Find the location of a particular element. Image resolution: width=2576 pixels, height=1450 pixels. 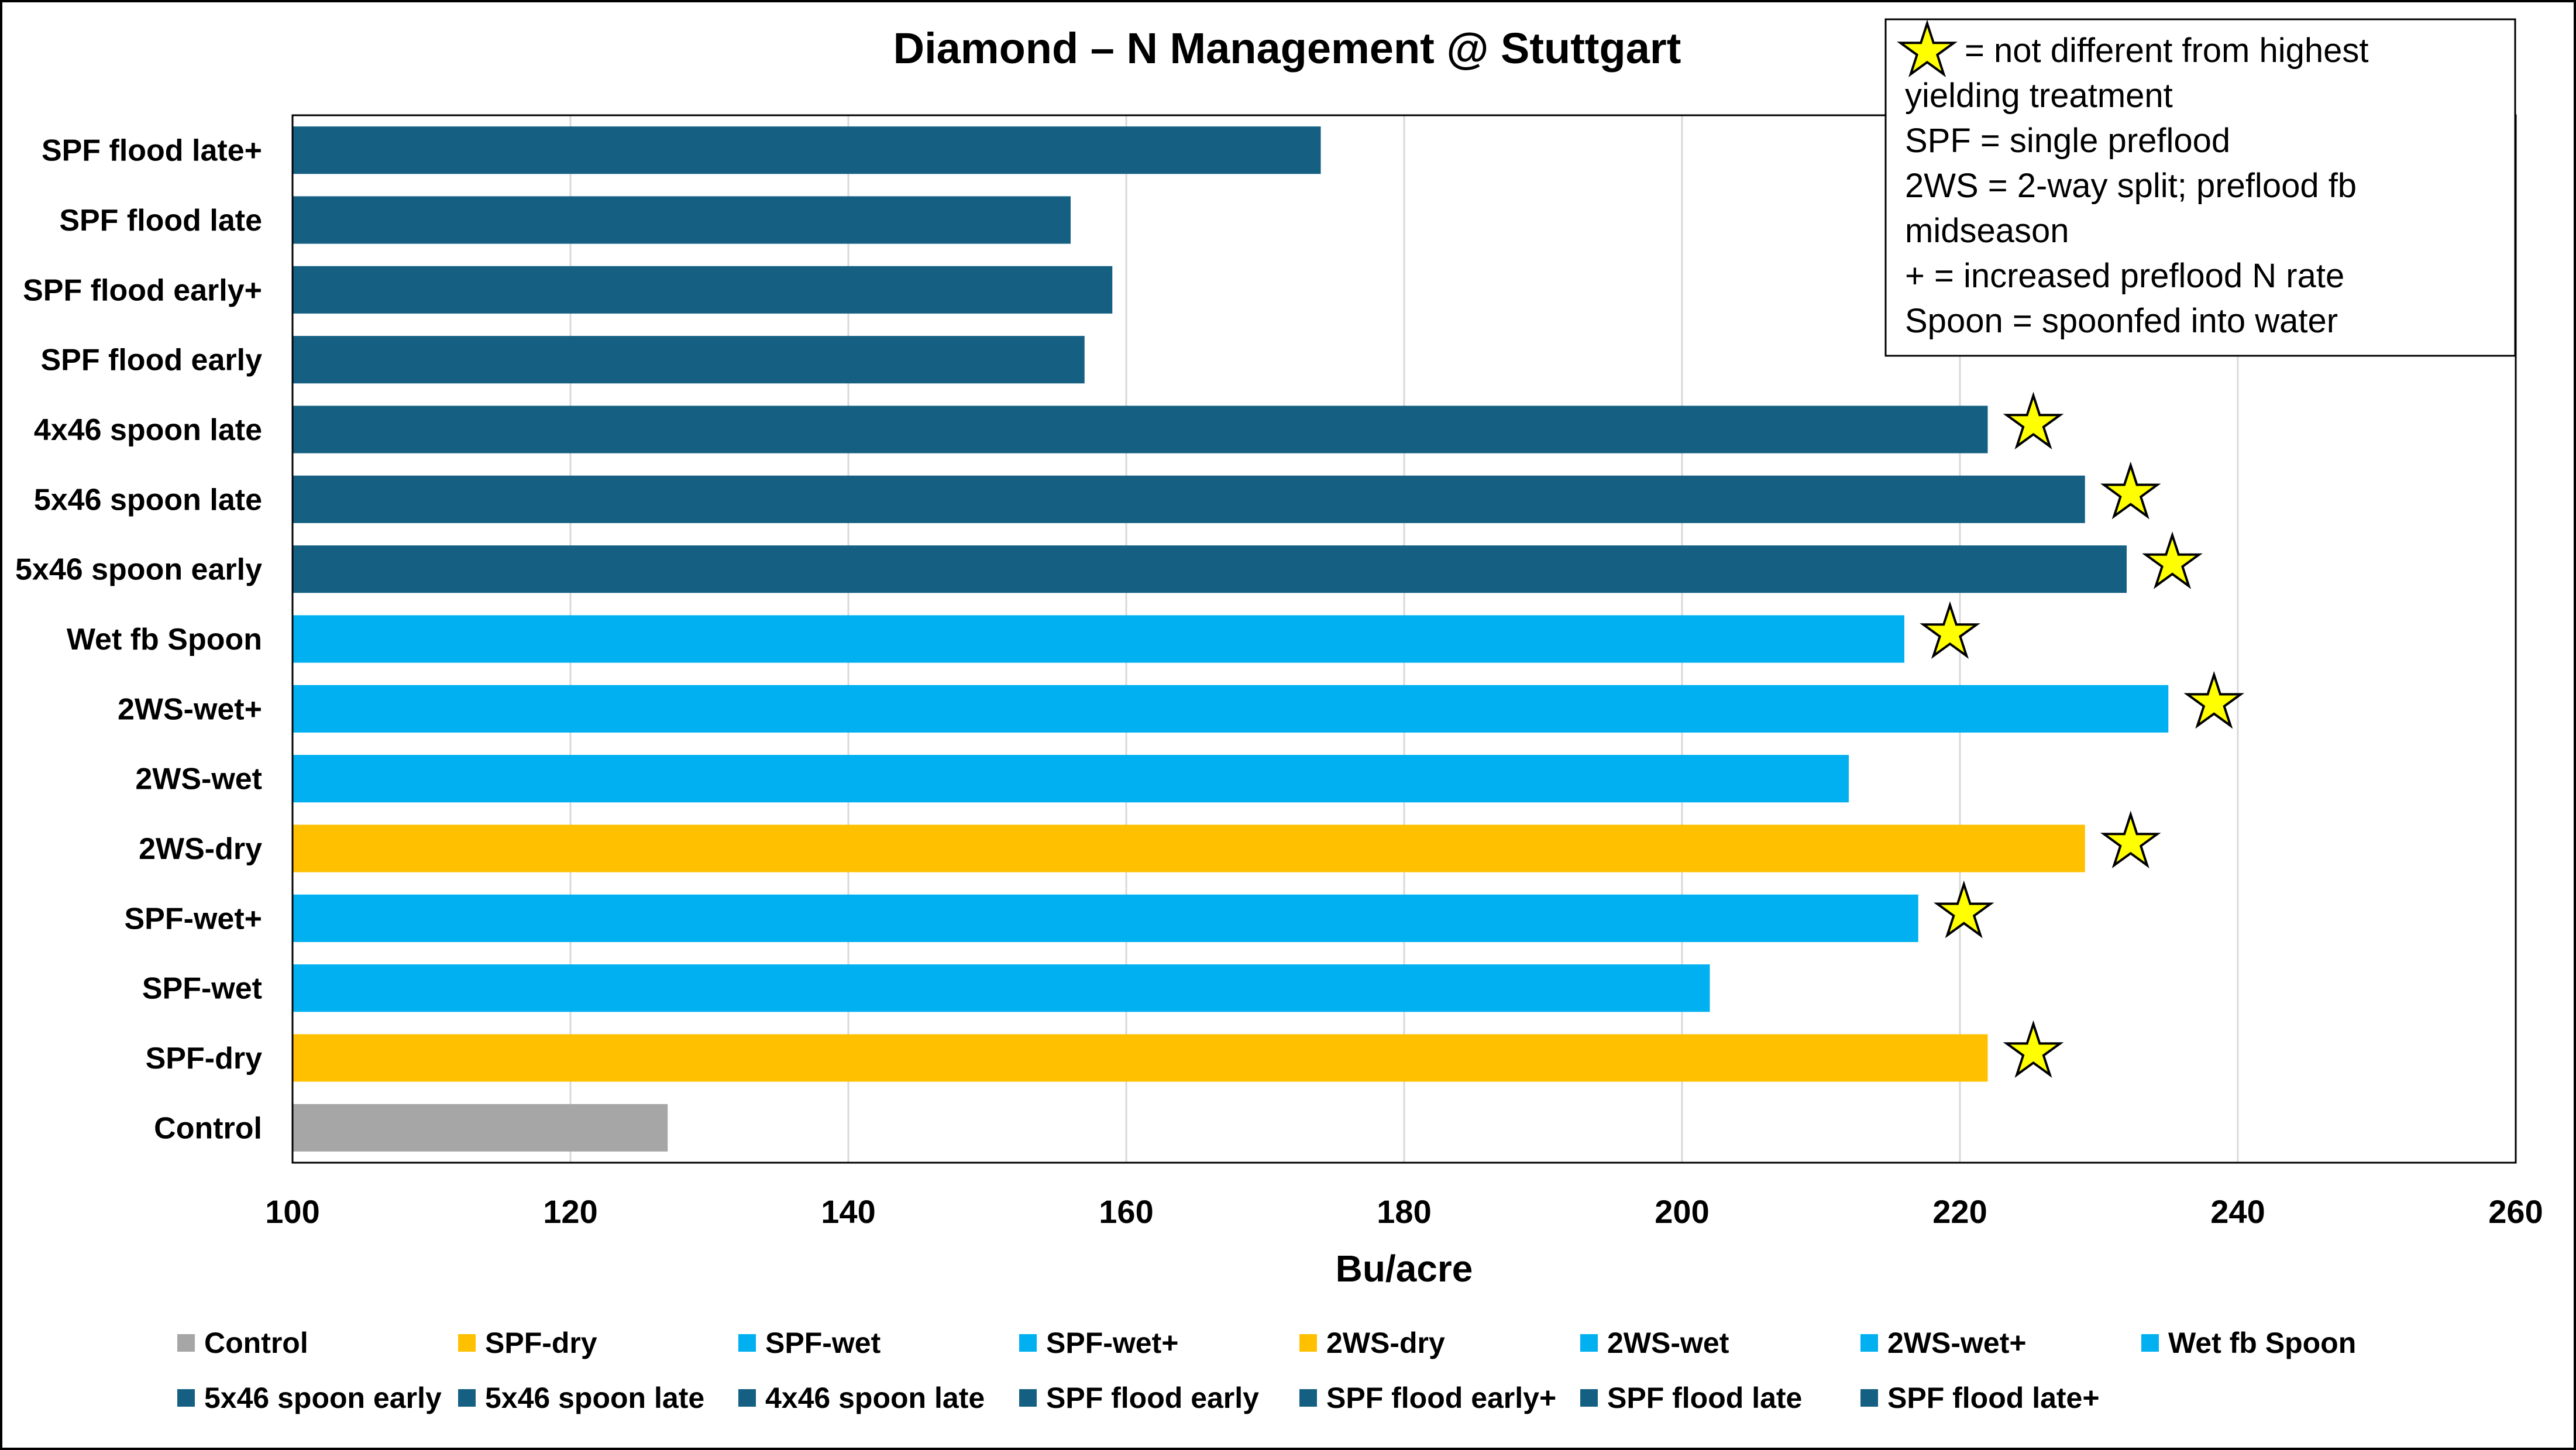

x-tick-label-180: 180 is located at coordinates (1404, 1212).